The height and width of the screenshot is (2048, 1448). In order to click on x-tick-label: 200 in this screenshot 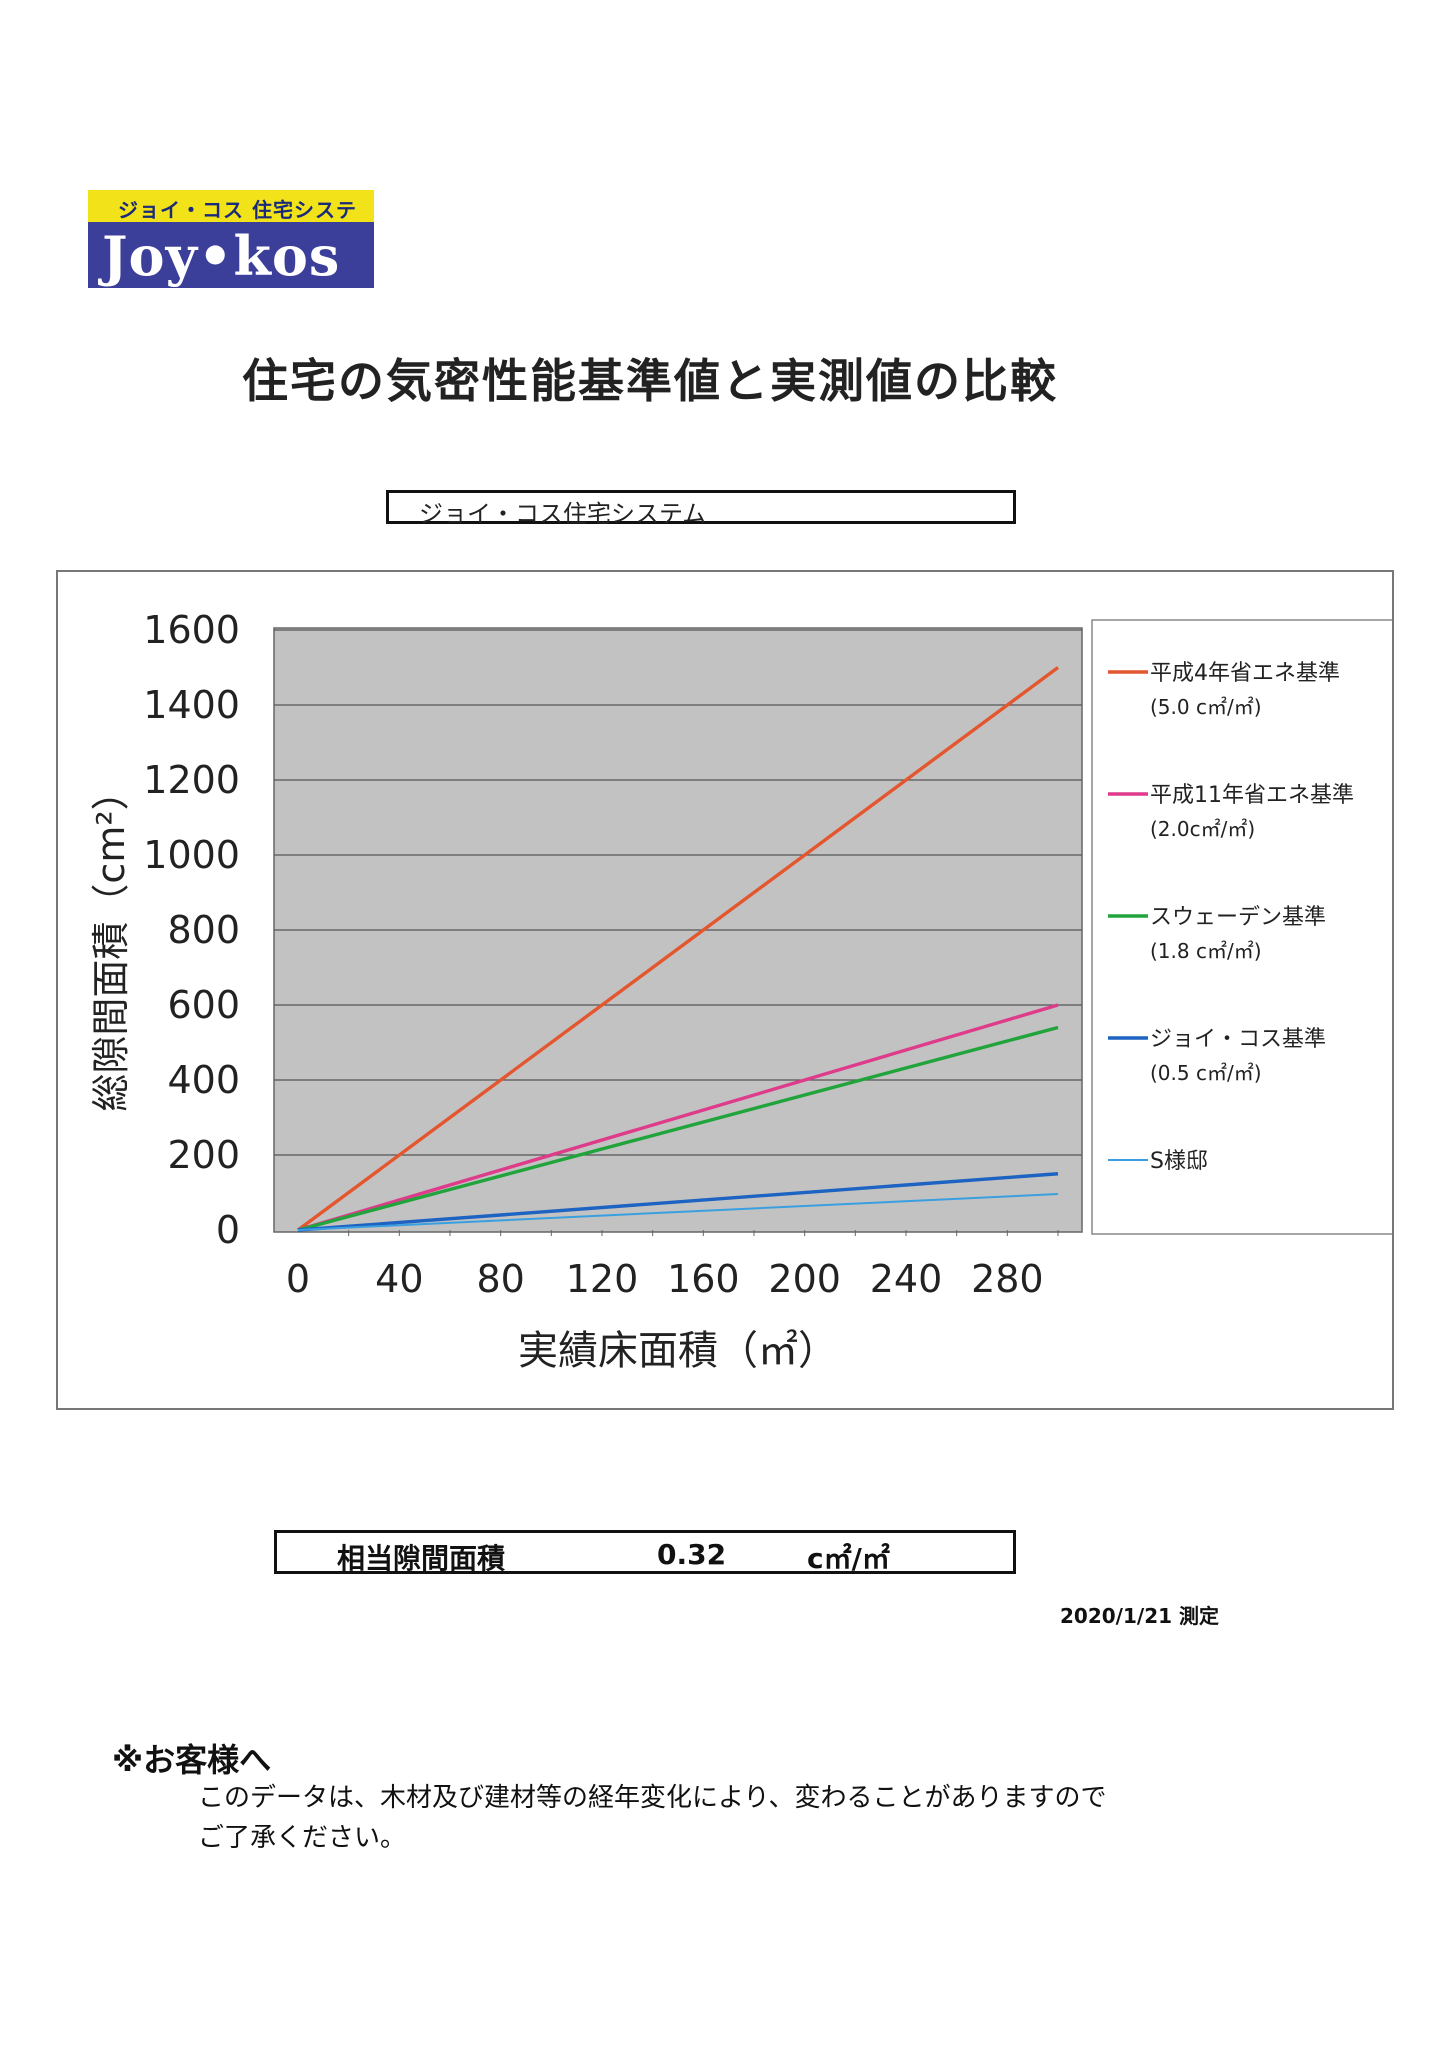, I will do `click(804, 1279)`.